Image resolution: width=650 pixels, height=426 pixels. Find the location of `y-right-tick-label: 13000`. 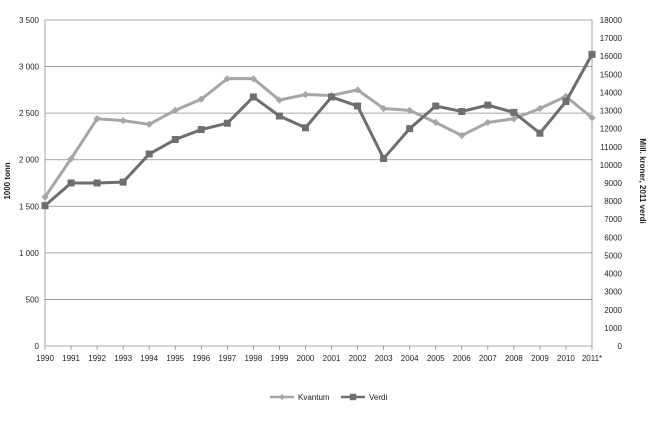

y-right-tick-label: 13000 is located at coordinates (611, 111).